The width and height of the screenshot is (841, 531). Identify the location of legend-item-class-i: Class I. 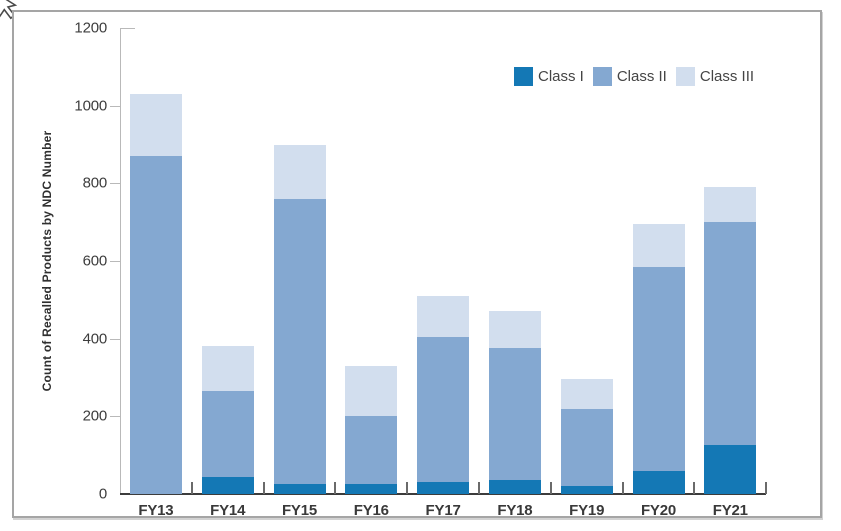
(549, 76).